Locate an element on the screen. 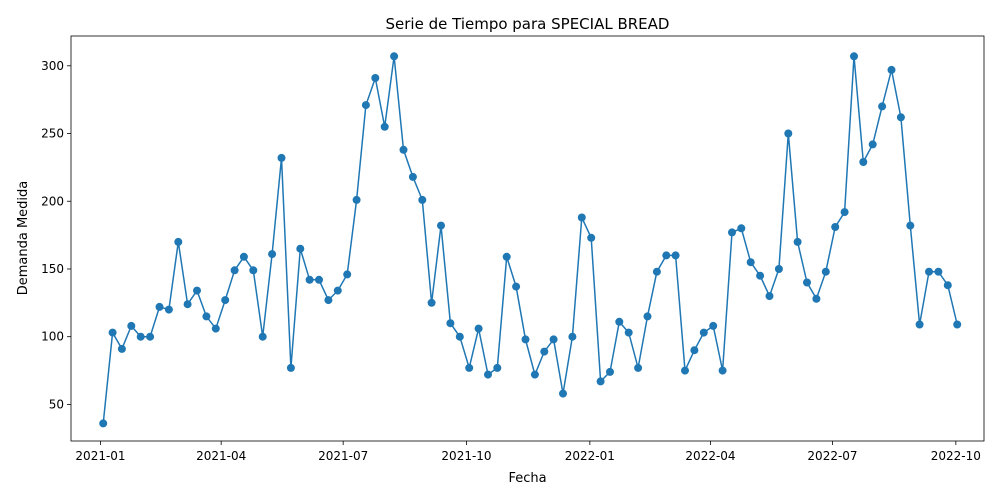  x-tick-label: 2022-04 is located at coordinates (710, 456).